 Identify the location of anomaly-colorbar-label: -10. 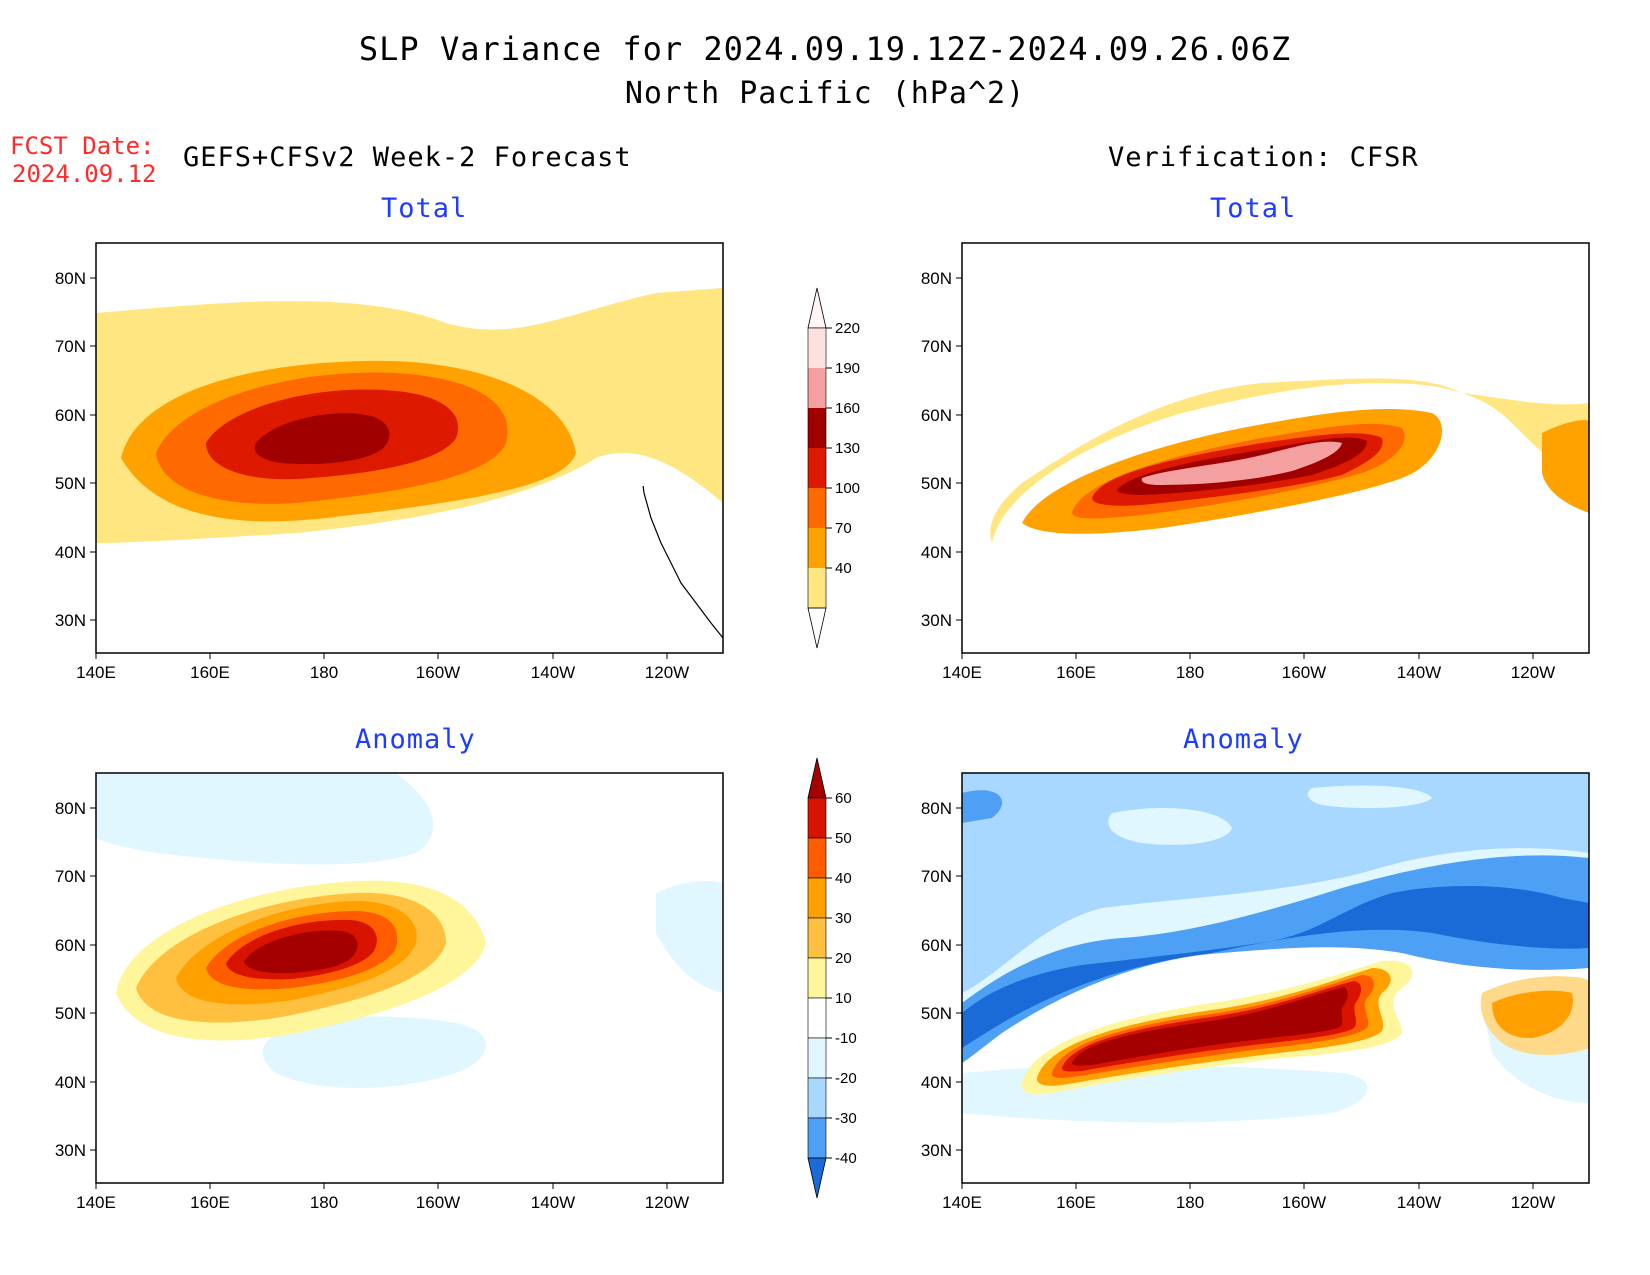
(846, 1038).